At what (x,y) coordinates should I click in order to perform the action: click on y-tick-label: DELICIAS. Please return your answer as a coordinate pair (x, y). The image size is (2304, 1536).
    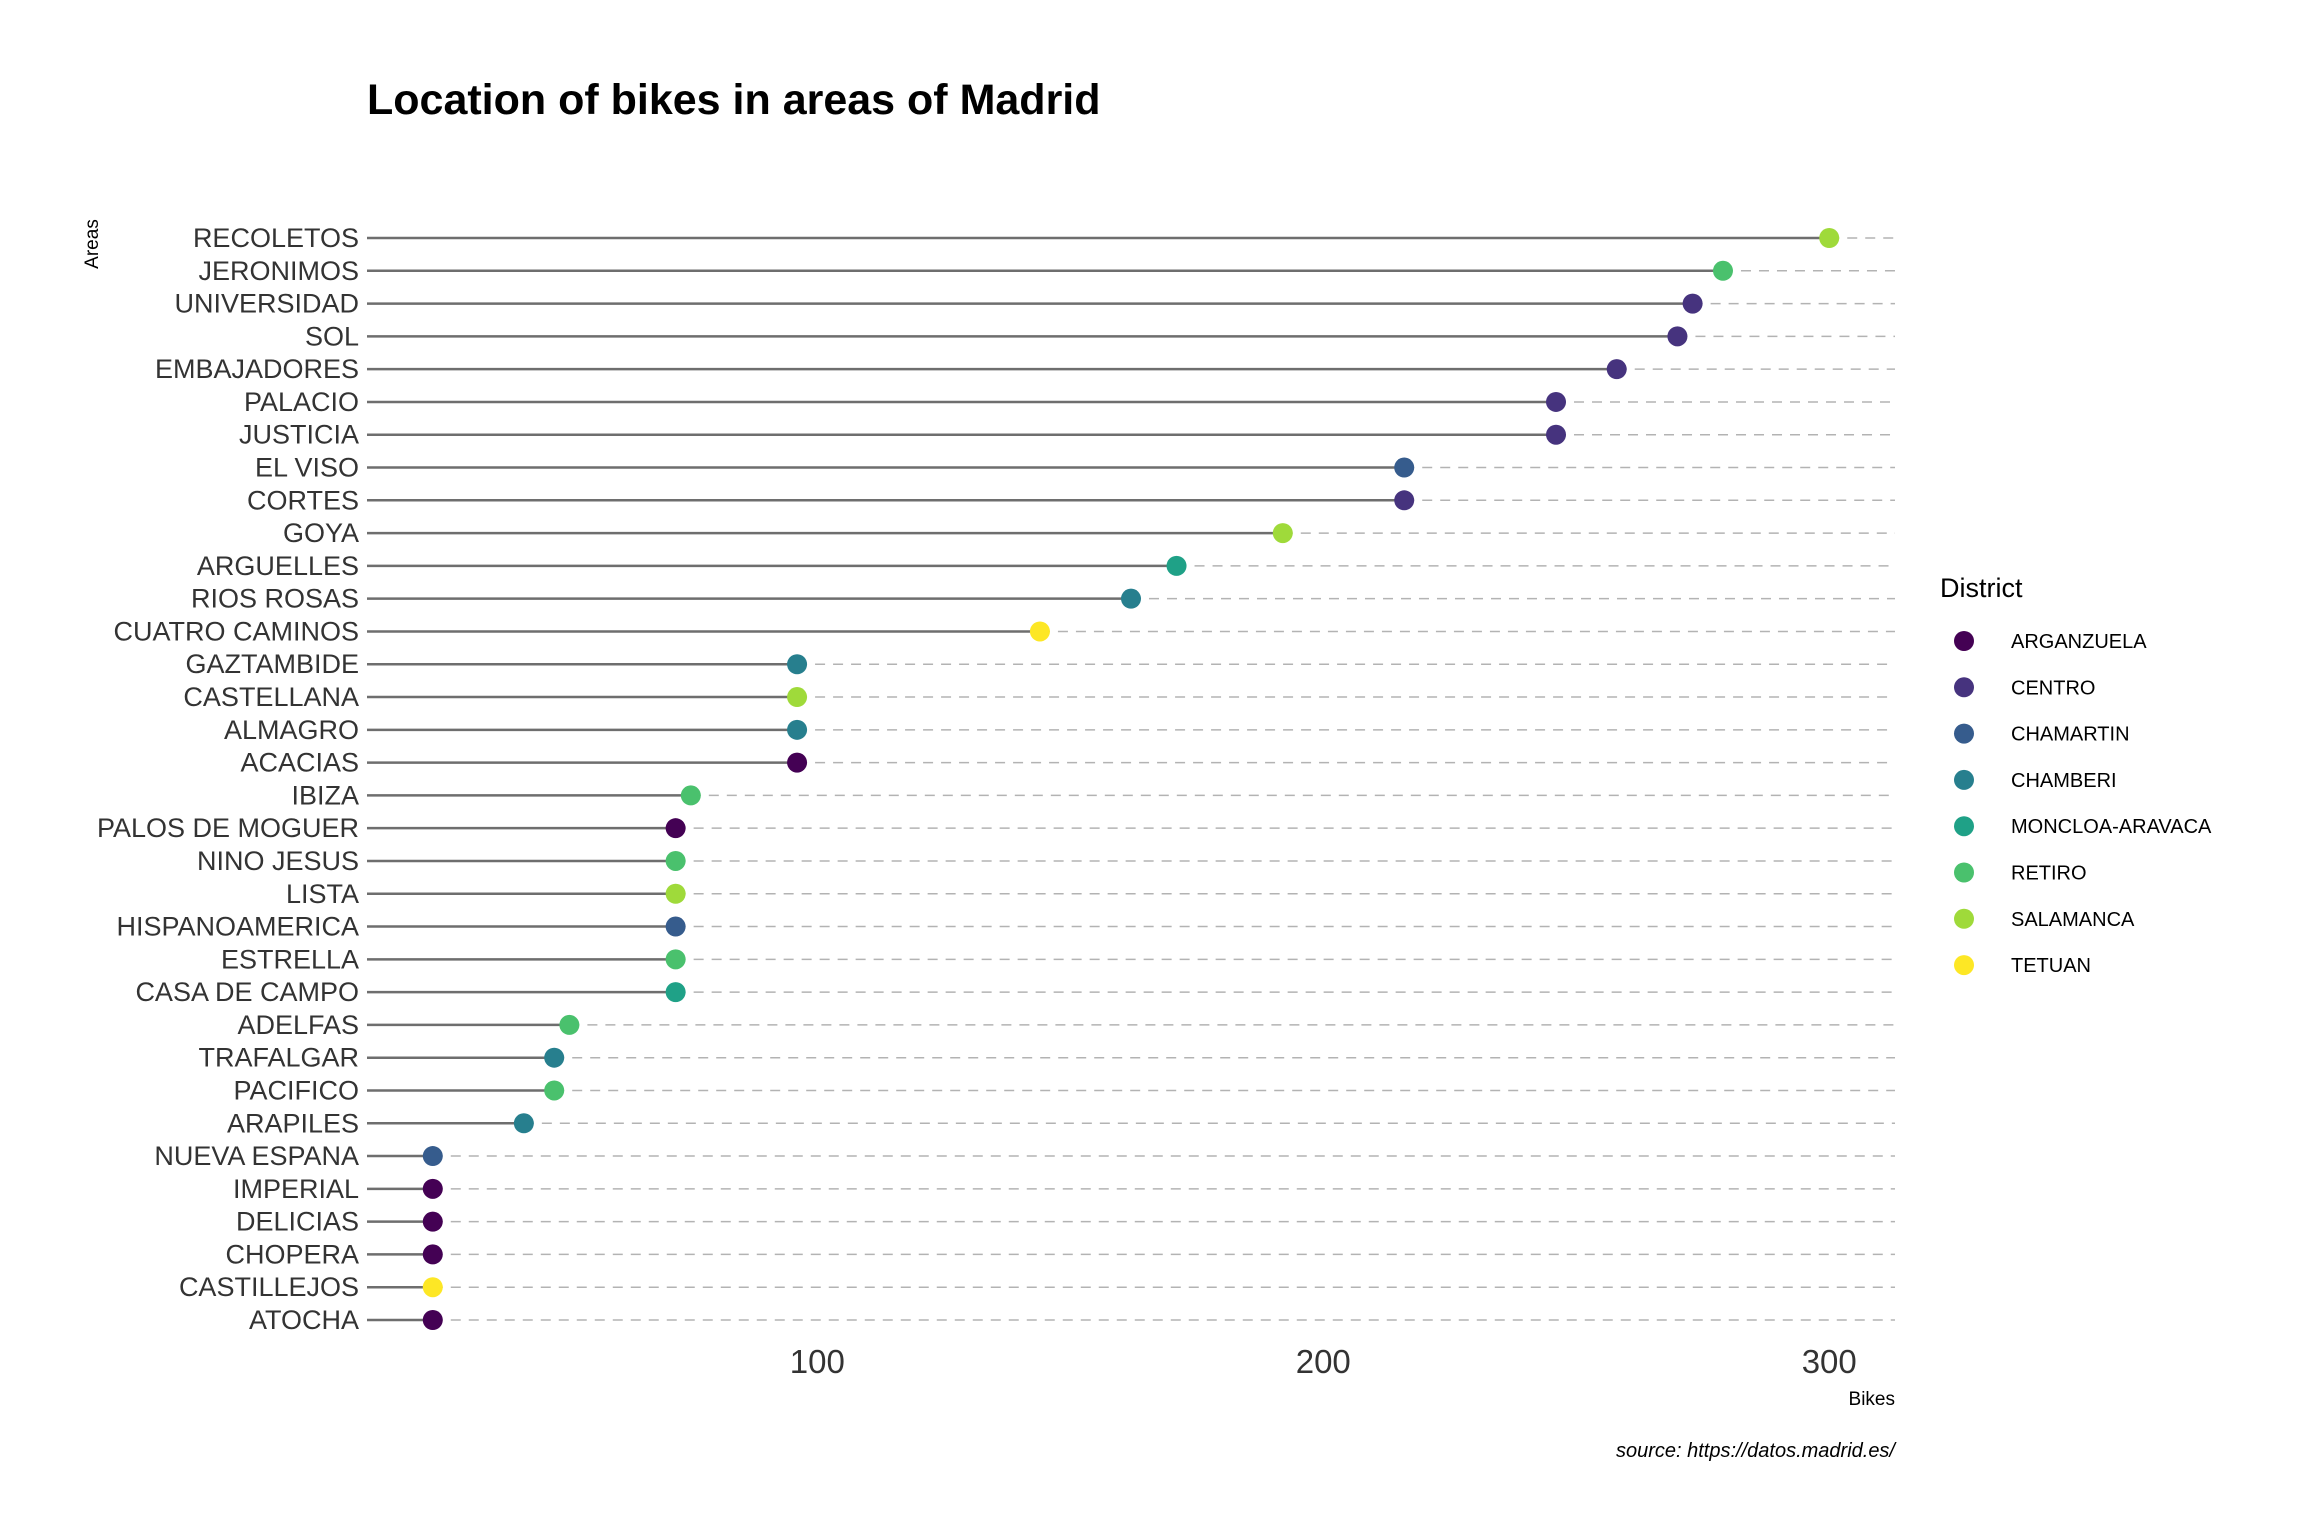
    Looking at the image, I should click on (297, 1222).